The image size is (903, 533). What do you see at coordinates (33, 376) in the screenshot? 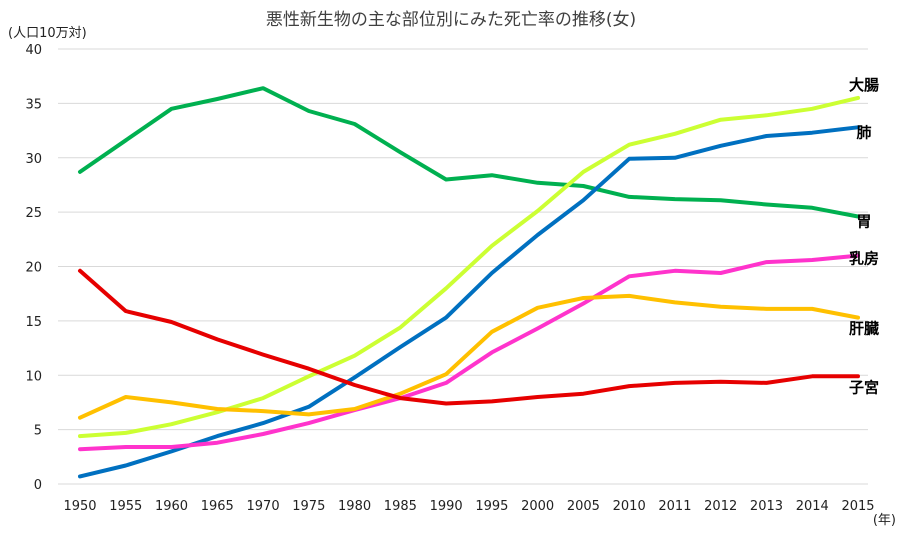
I see `y-tick-label: 10` at bounding box center [33, 376].